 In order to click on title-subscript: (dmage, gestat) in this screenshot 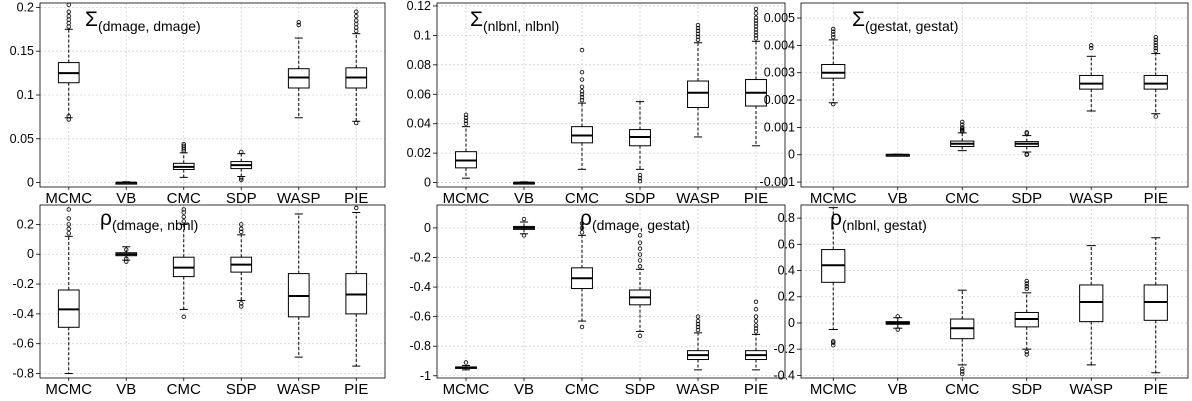, I will do `click(641, 225)`.